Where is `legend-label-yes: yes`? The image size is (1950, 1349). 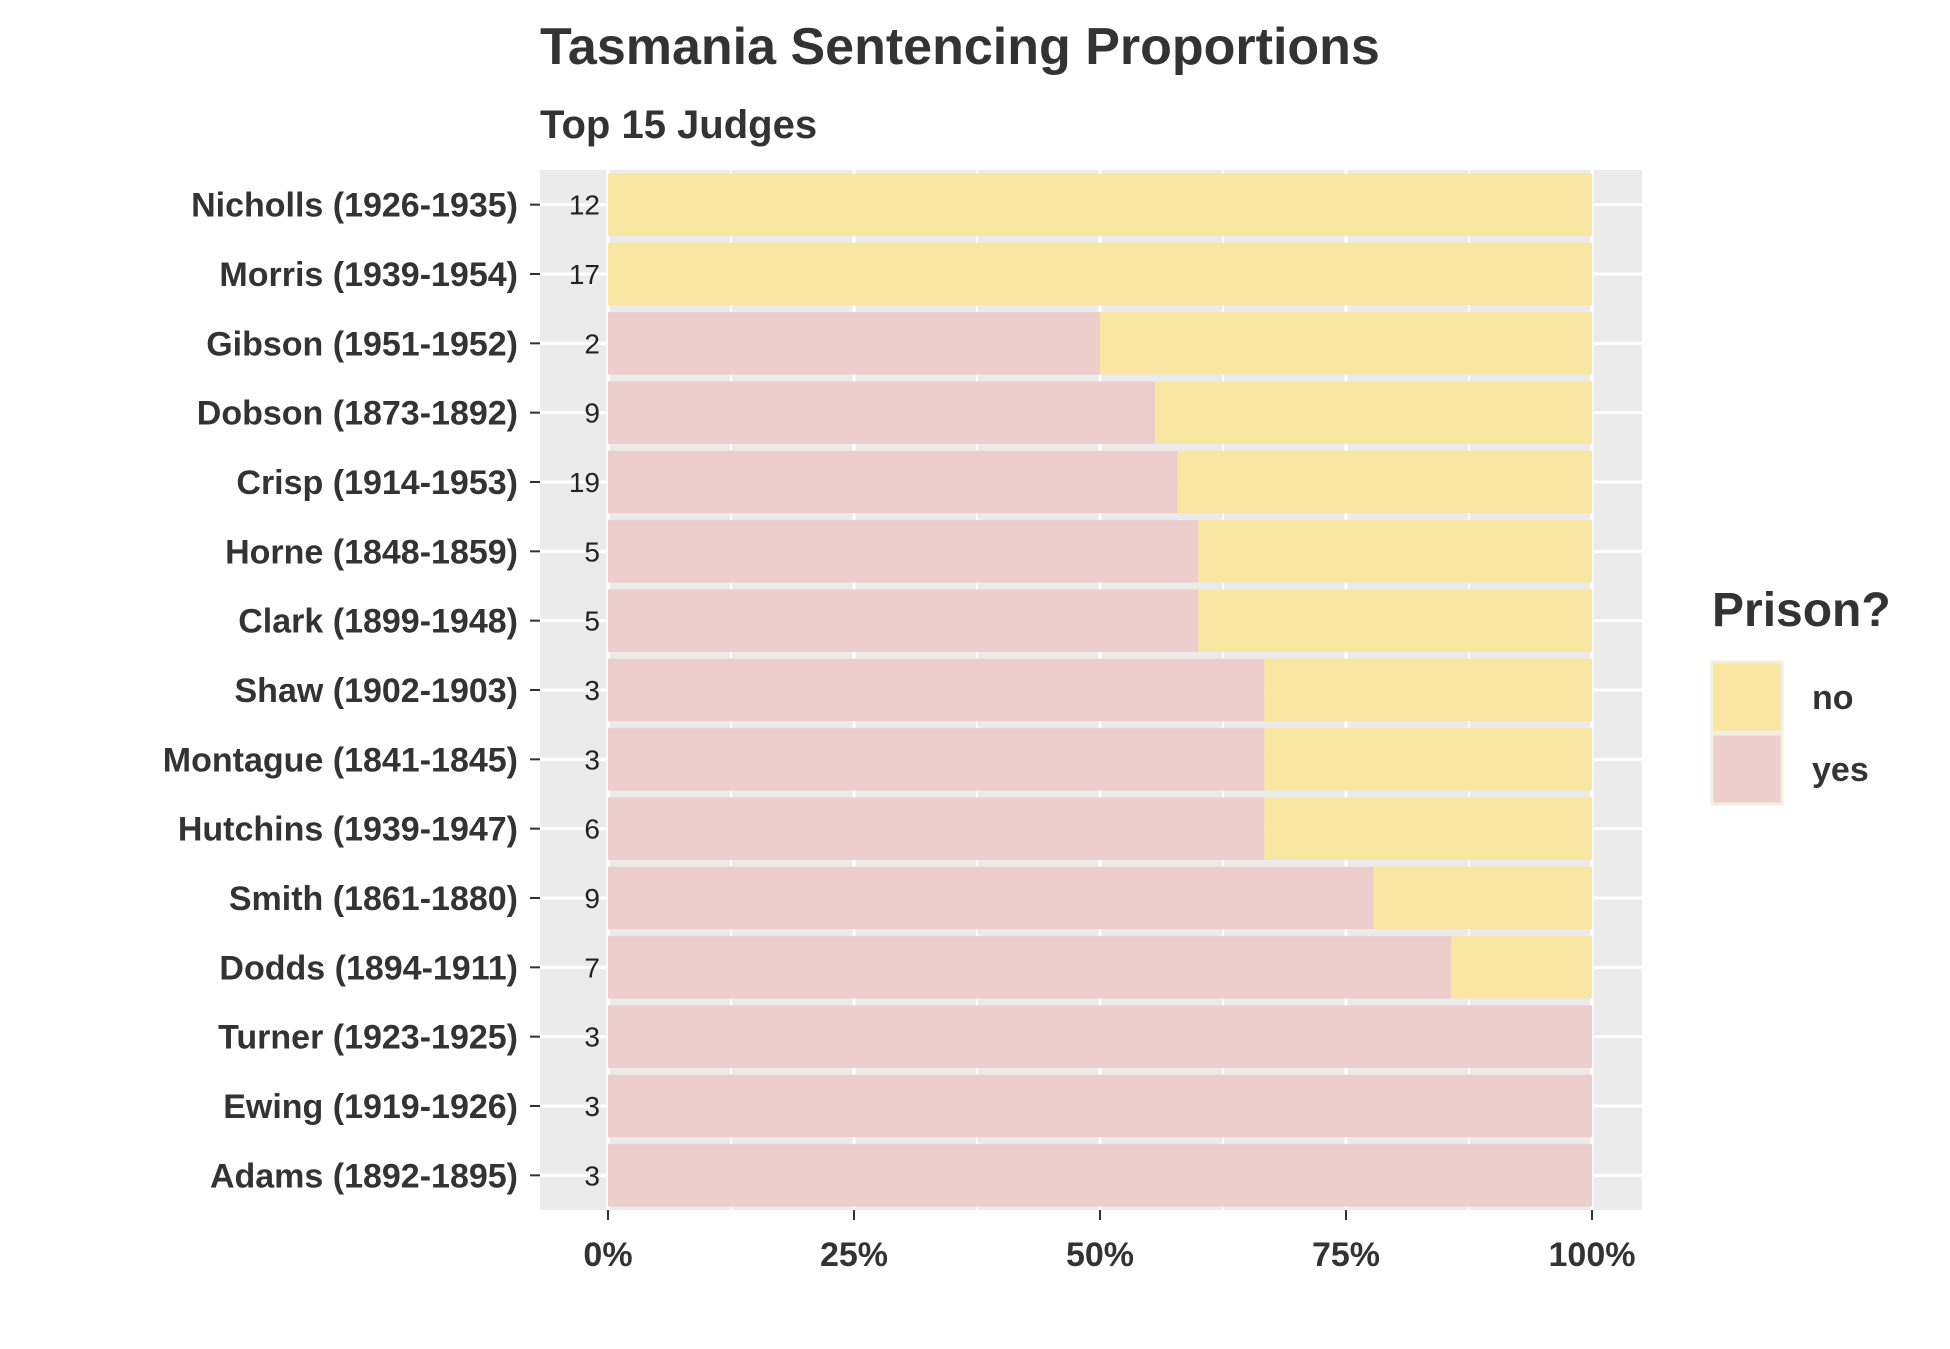
legend-label-yes: yes is located at coordinates (1840, 770).